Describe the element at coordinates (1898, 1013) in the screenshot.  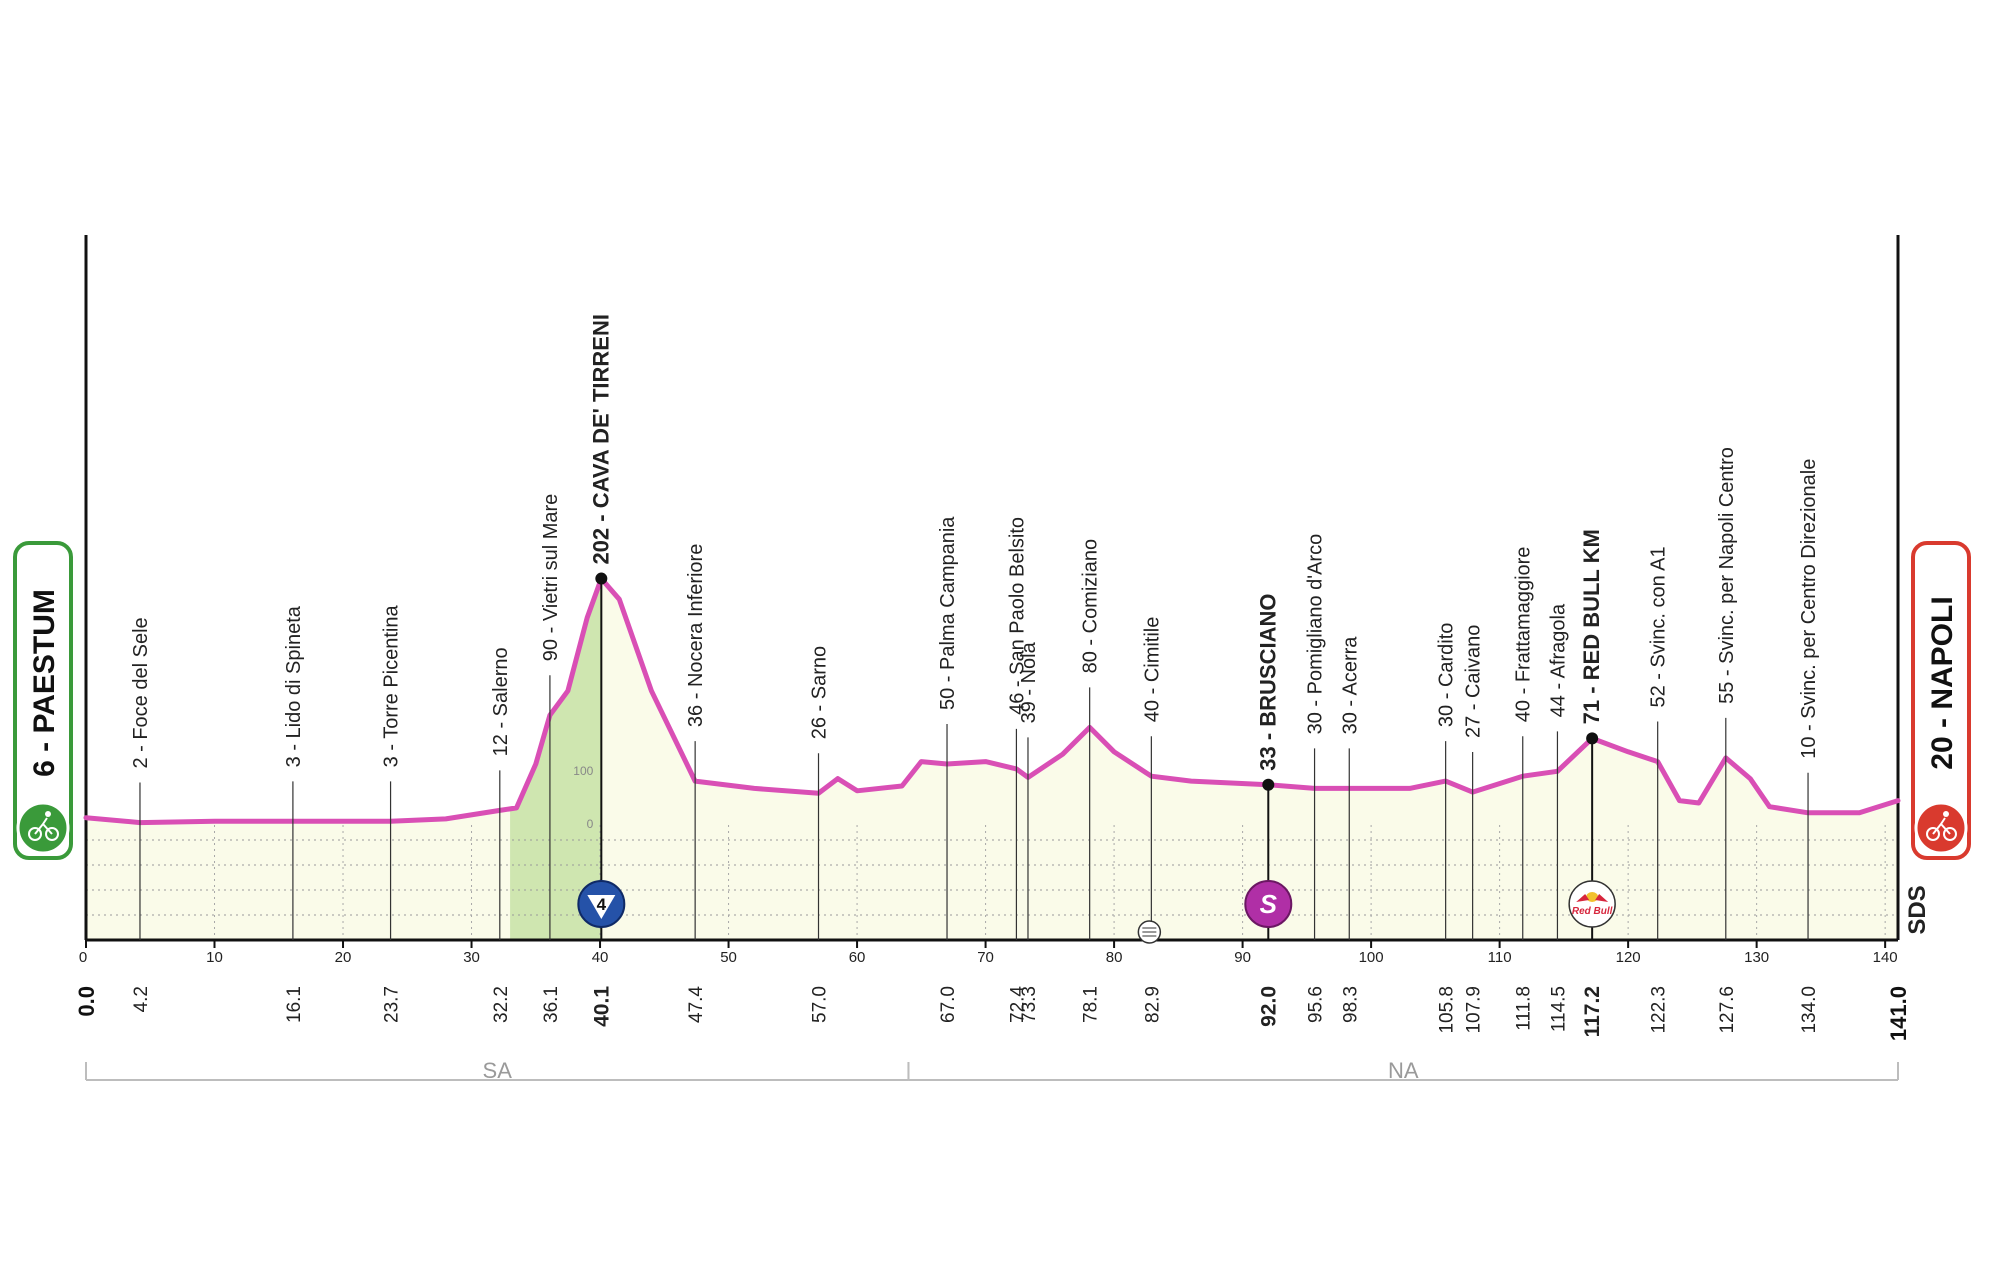
I see `finish-km-label: 141.0` at that location.